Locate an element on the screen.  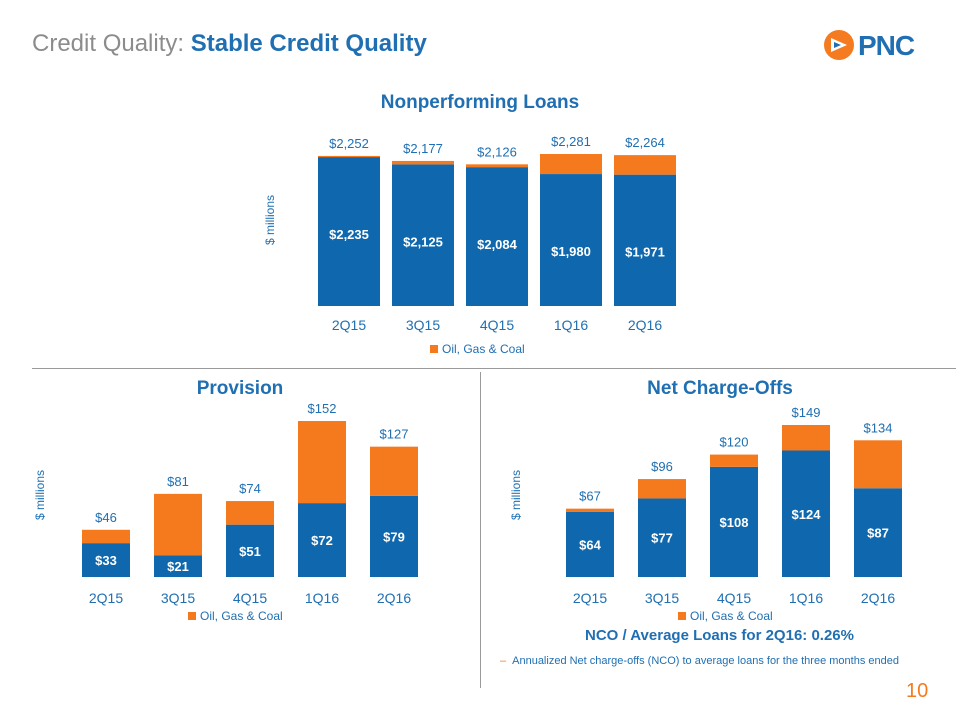
provision-core-label-4Q15: $51 is located at coordinates (250, 551).